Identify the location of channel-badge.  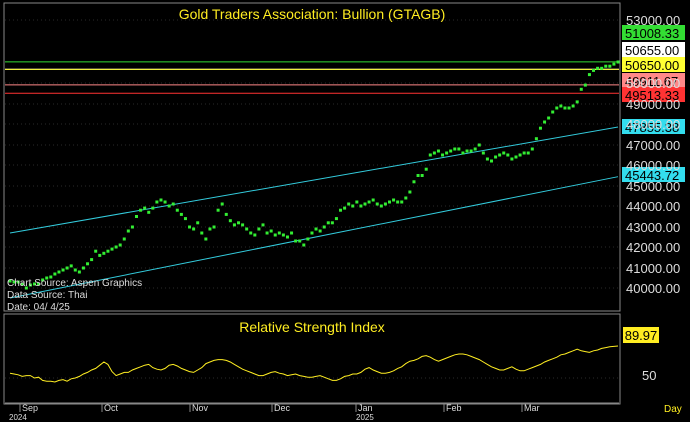
(653, 126).